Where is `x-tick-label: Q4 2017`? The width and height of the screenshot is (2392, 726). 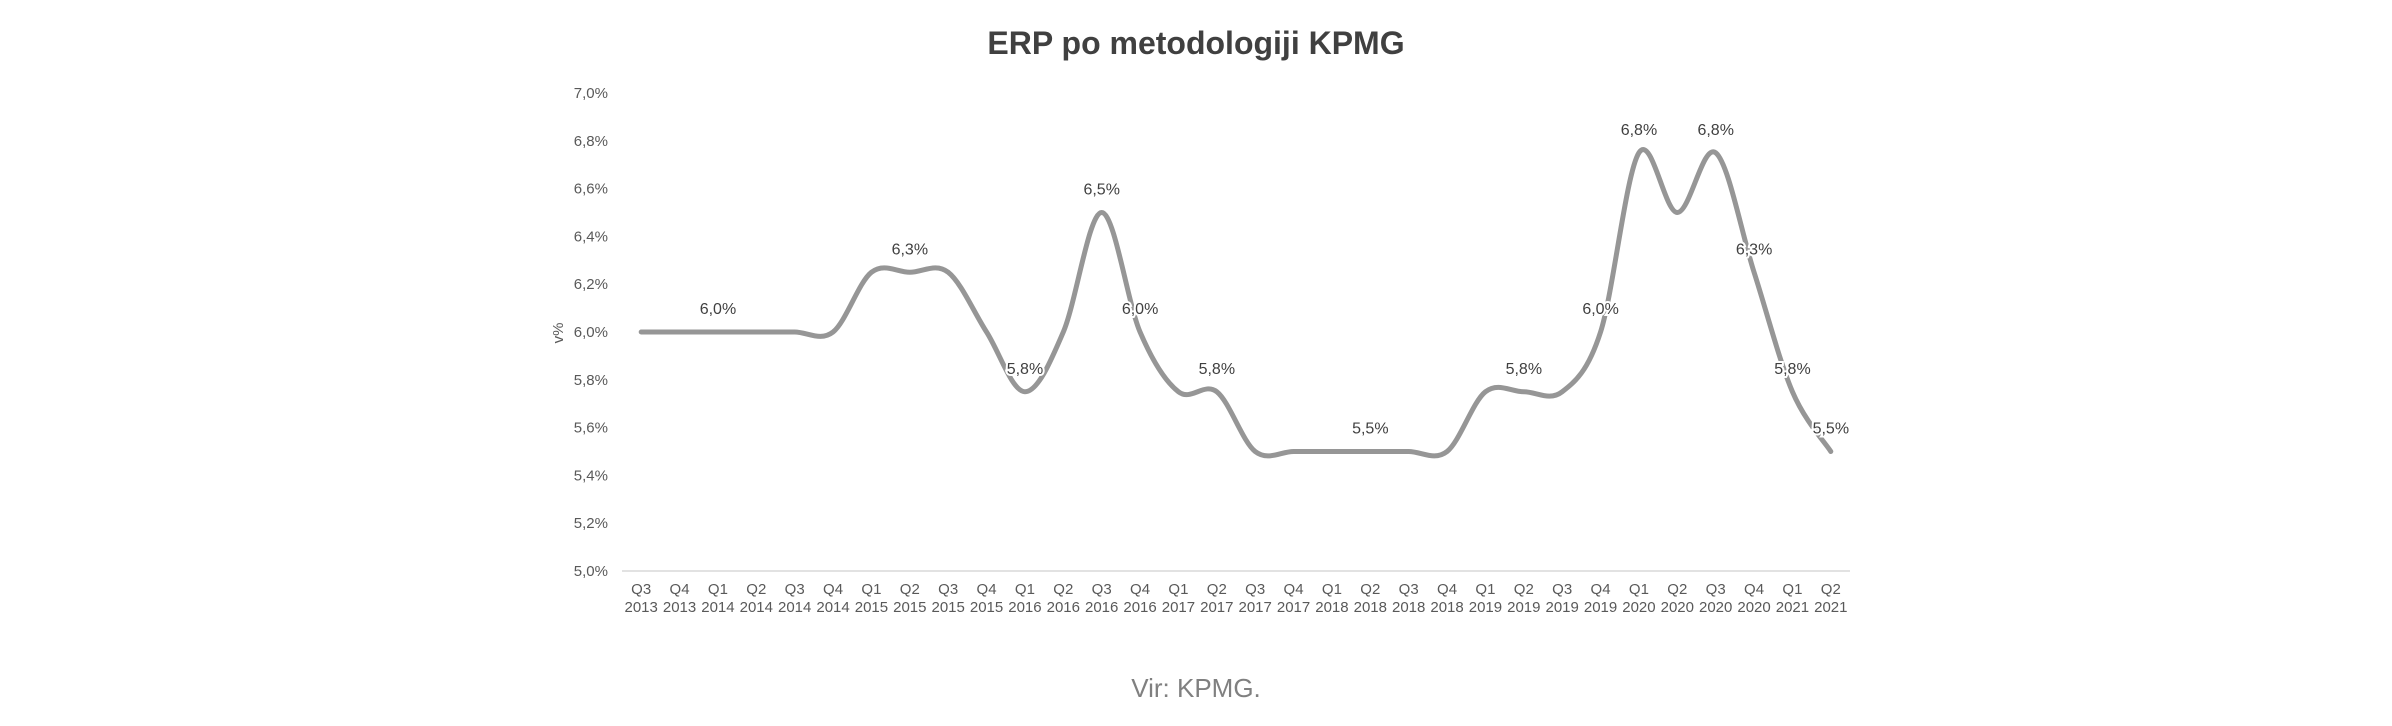 x-tick-label: Q4 2017 is located at coordinates (1293, 598).